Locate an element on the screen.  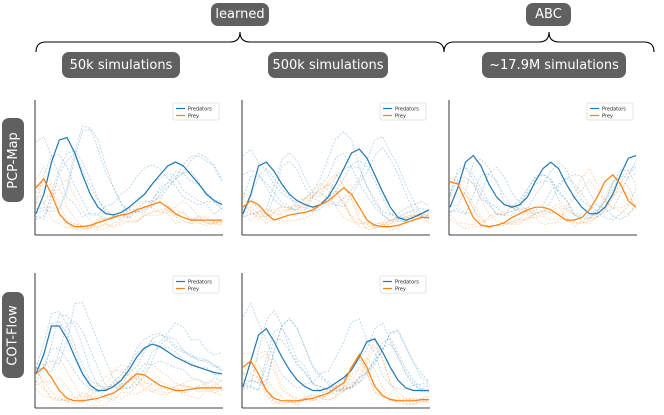
abc-brace is located at coordinates (549, 42).